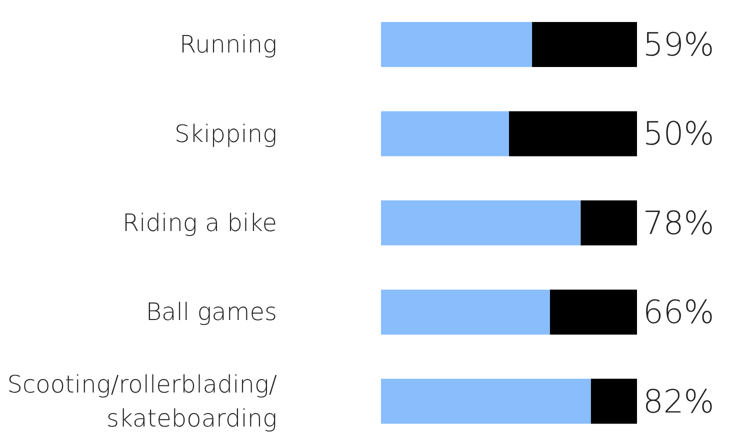 The width and height of the screenshot is (735, 446). I want to click on data-label: 66%, so click(678, 312).